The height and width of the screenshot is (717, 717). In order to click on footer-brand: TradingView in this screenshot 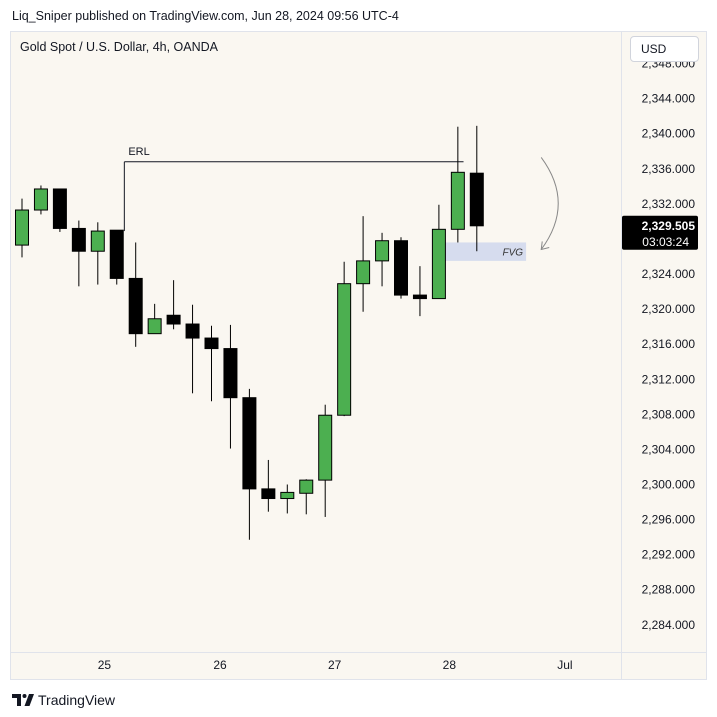, I will do `click(63, 700)`.